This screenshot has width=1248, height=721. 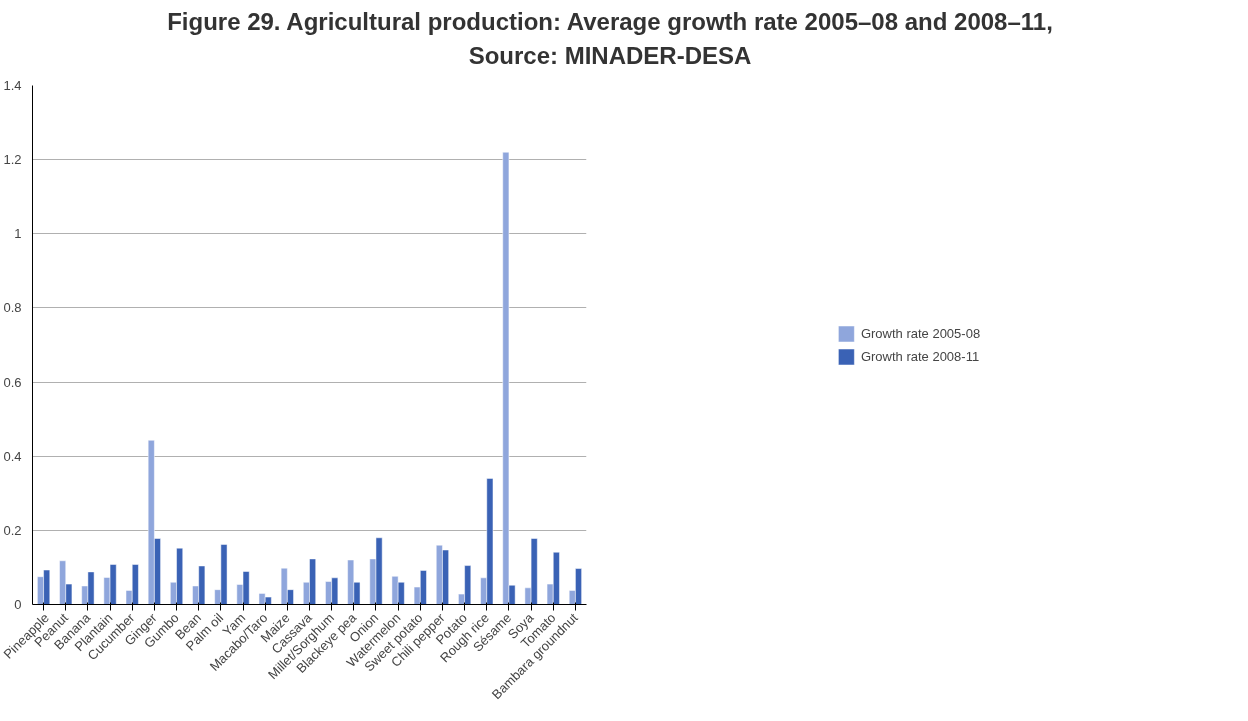 I want to click on legend-label: Growth rate 2005-08, so click(x=920, y=333).